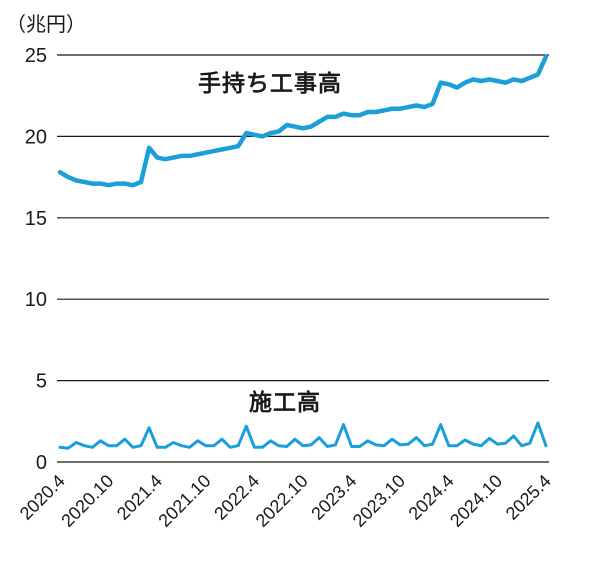  I want to click on series-label-completed-work: 施工高, so click(285, 402).